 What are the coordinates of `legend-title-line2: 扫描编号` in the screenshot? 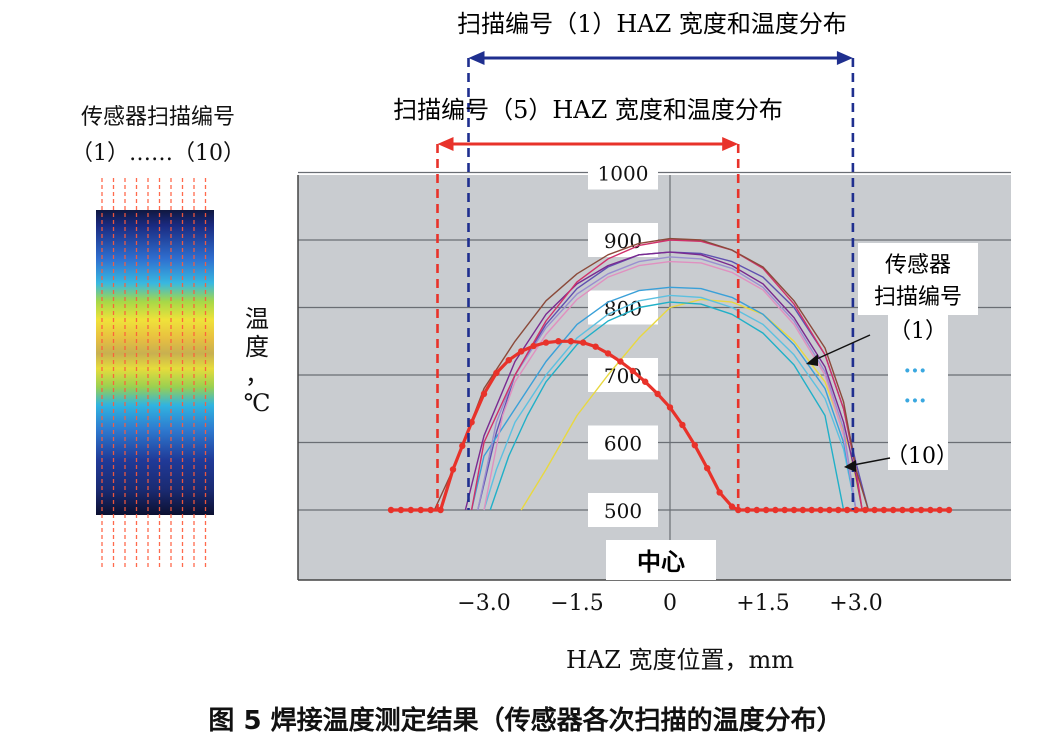 It's located at (918, 297).